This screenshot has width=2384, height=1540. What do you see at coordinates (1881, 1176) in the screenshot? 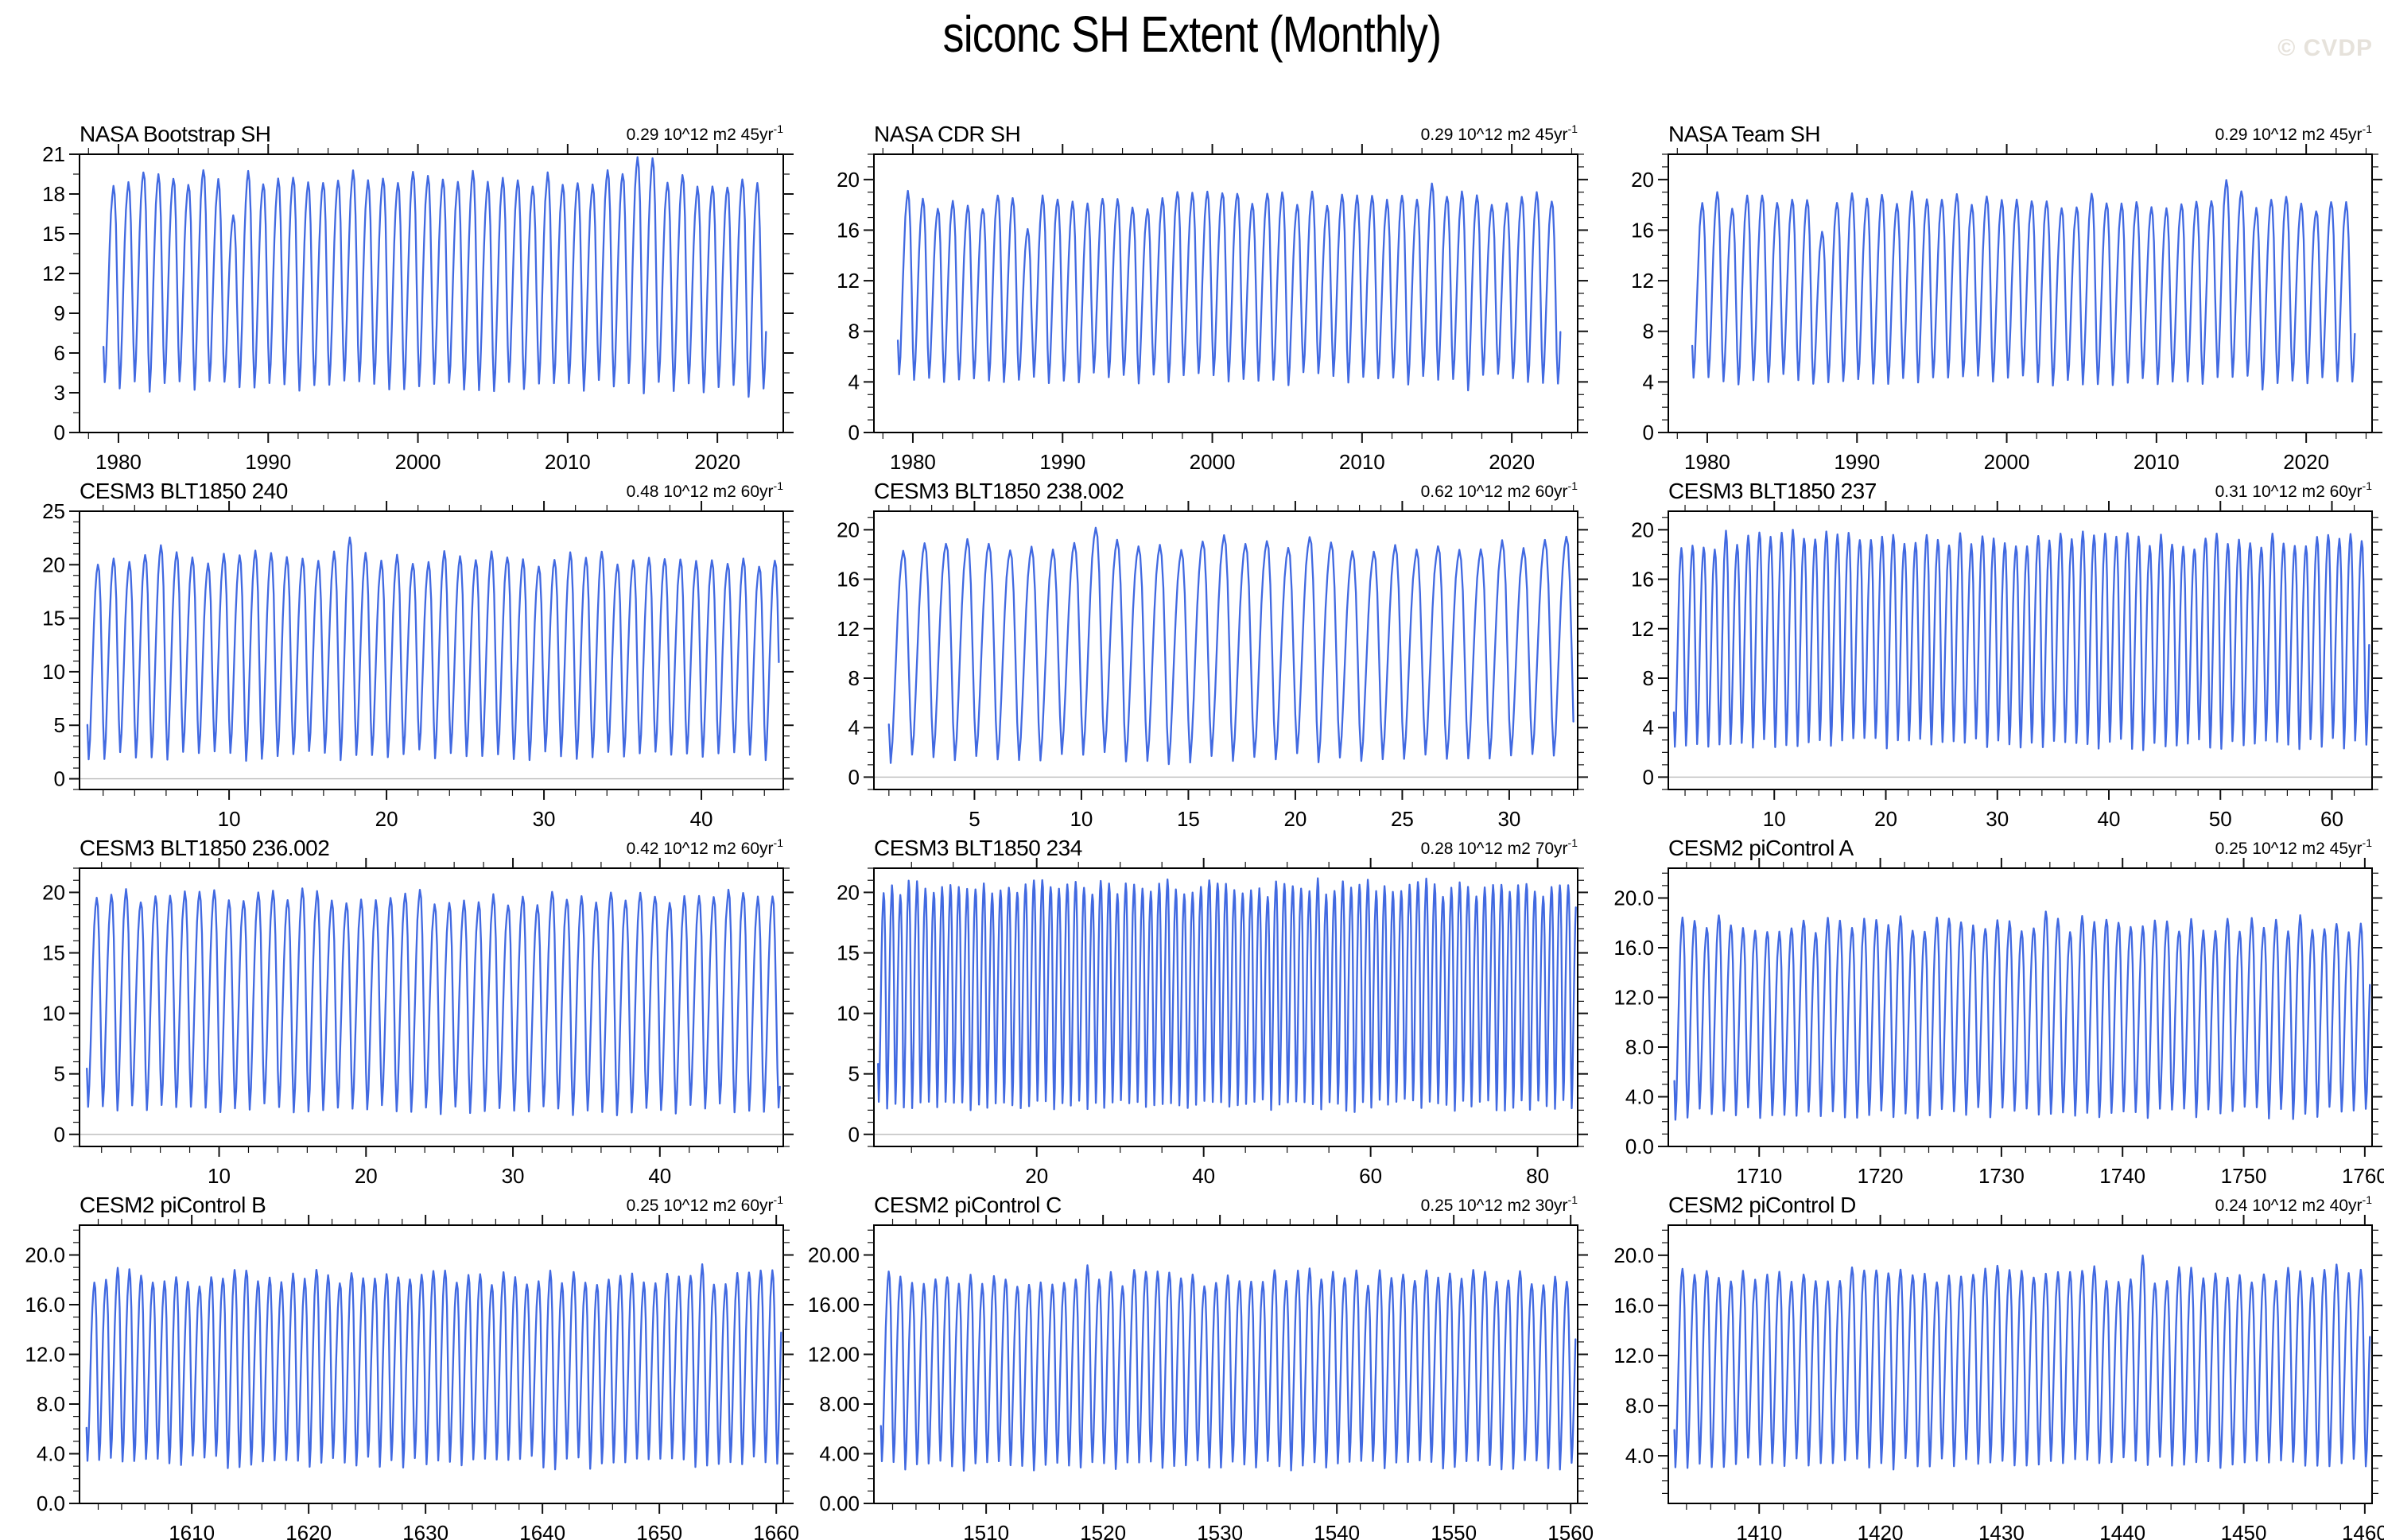
I see `x-tick-label: 1720` at bounding box center [1881, 1176].